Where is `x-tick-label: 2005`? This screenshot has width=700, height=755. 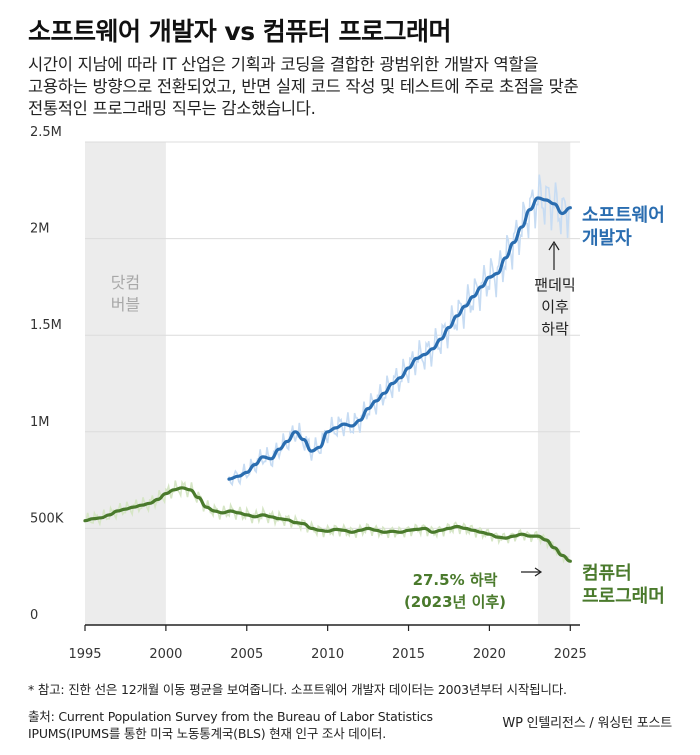 x-tick-label: 2005 is located at coordinates (246, 654).